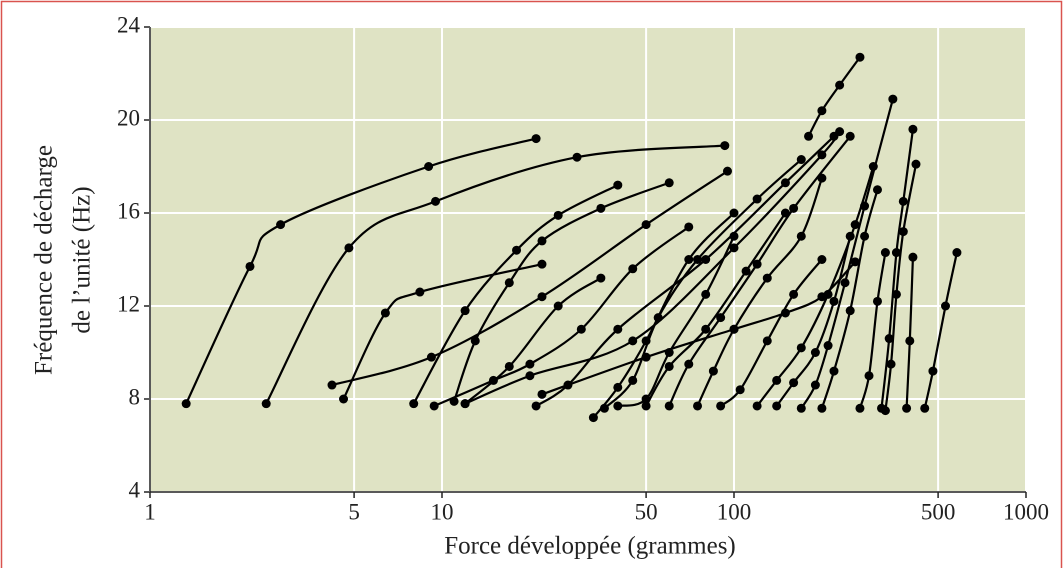  Describe the element at coordinates (938, 511) in the screenshot. I see `x-tick-label: 500` at that location.